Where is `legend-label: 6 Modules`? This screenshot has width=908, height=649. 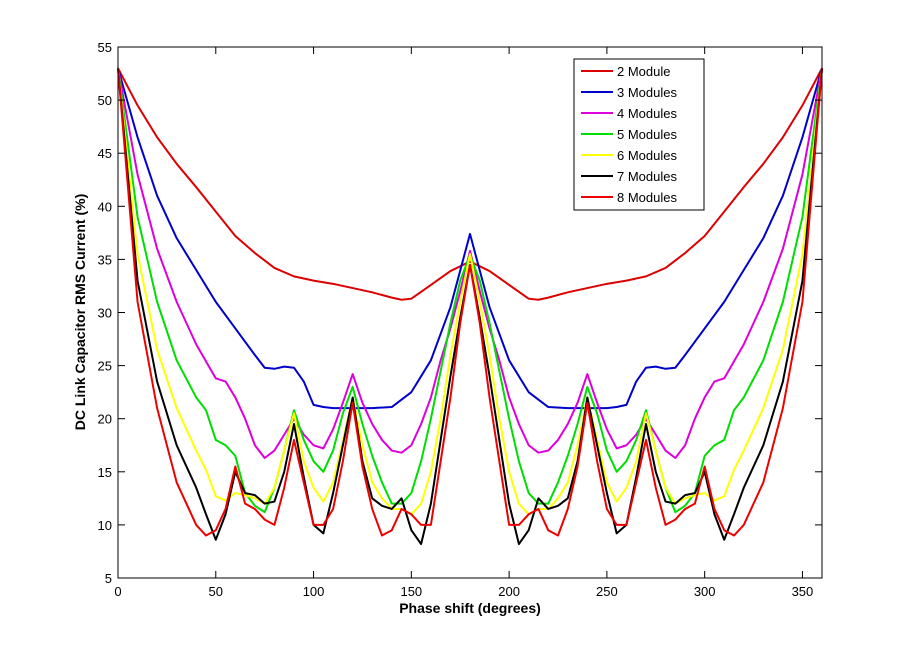
legend-label: 6 Modules is located at coordinates (647, 155).